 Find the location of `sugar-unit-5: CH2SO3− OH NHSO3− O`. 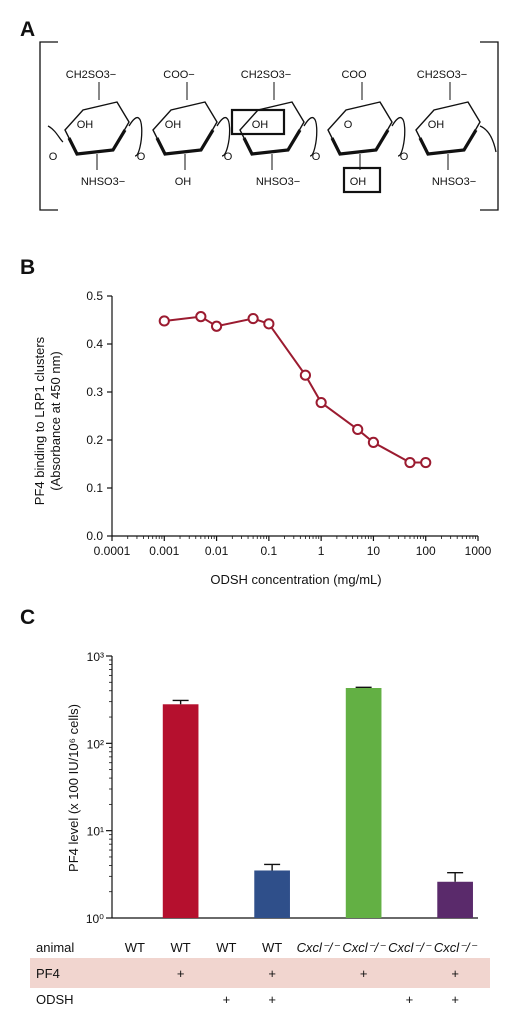

sugar-unit-5: CH2SO3− OH NHSO3− O is located at coordinates (440, 128).